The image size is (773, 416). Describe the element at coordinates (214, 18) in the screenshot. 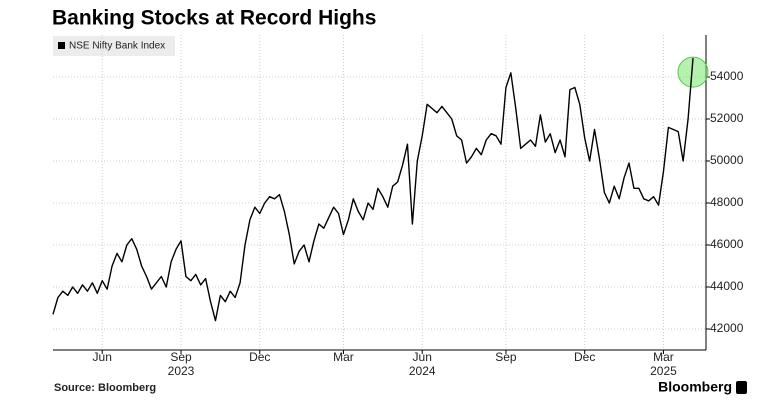

I see `chart-title: Banking Stocks at Record Highs` at that location.